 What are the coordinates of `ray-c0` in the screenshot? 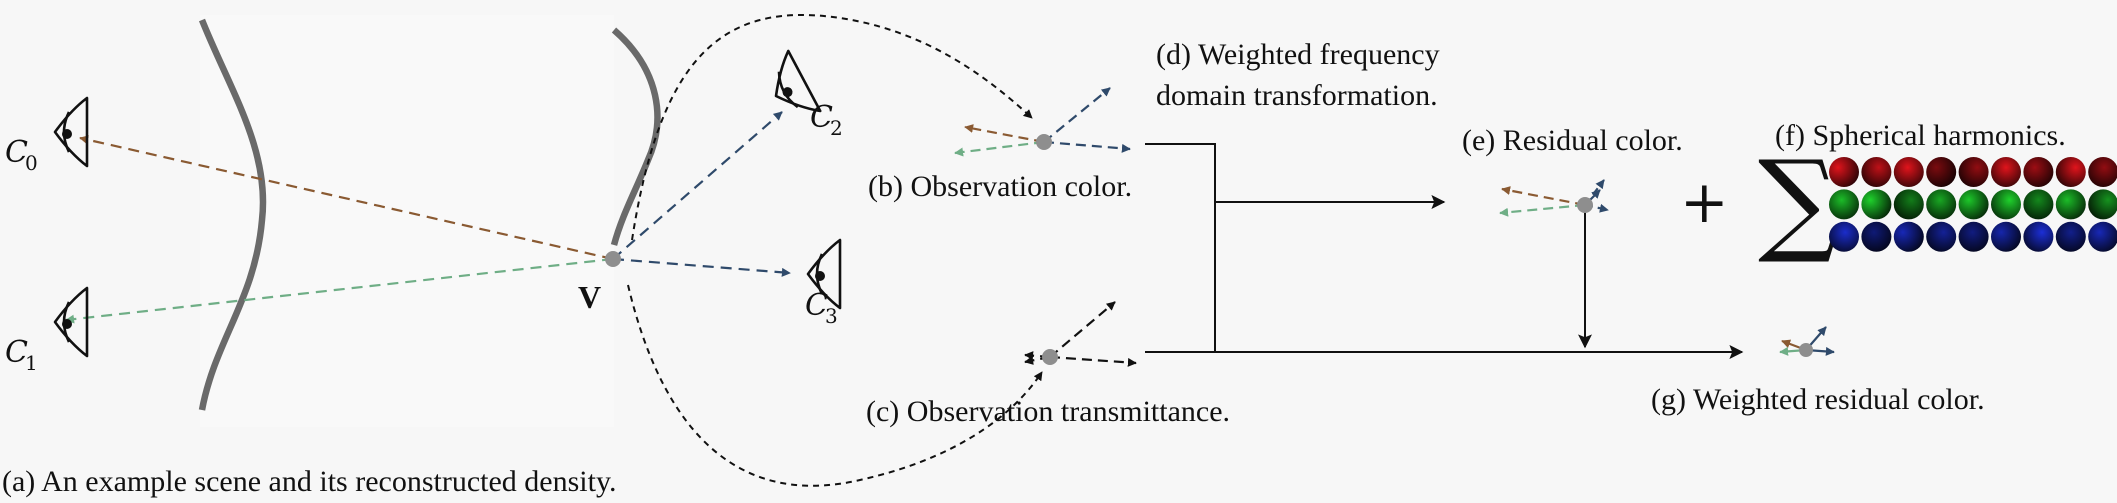 It's located at (346, 198).